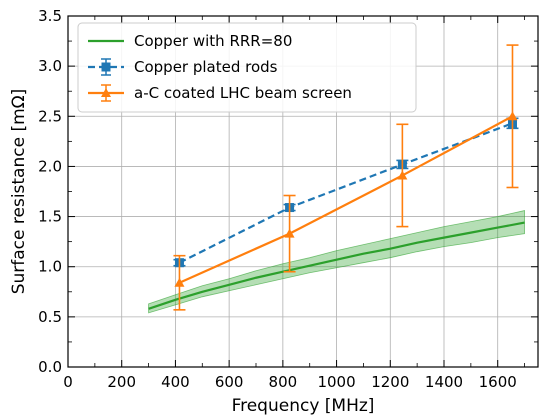 Image resolution: width=550 pixels, height=419 pixels. What do you see at coordinates (213, 41) in the screenshot?
I see `legend-label: Copper with RRR=80` at bounding box center [213, 41].